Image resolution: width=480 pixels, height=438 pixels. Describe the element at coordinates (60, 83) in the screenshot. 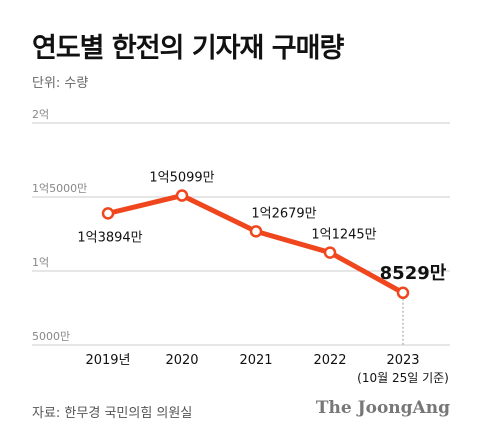

I see `unit-label: 단위: 수량` at that location.